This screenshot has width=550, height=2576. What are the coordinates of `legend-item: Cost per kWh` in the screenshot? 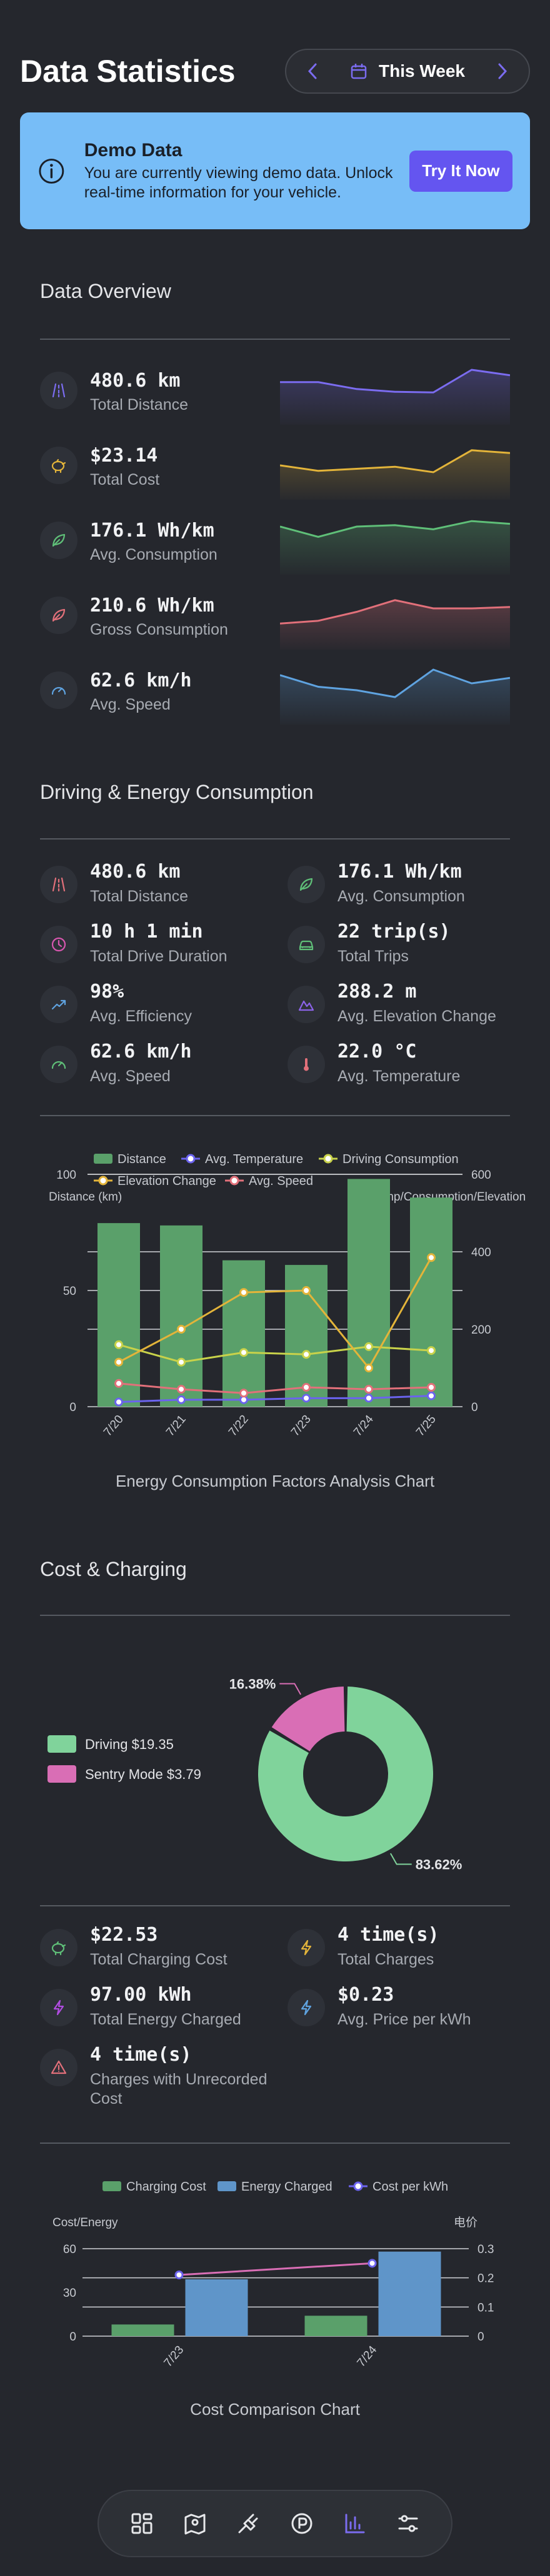 It's located at (398, 2187).